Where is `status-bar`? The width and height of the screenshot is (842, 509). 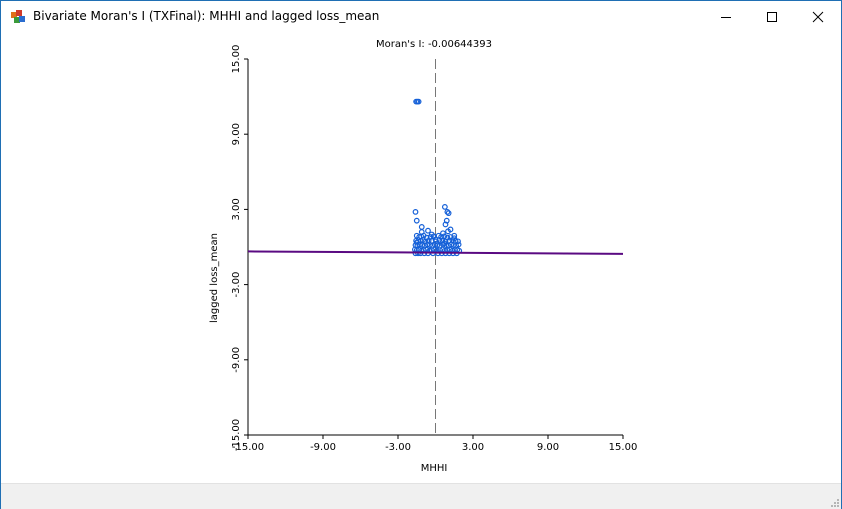 status-bar is located at coordinates (421, 496).